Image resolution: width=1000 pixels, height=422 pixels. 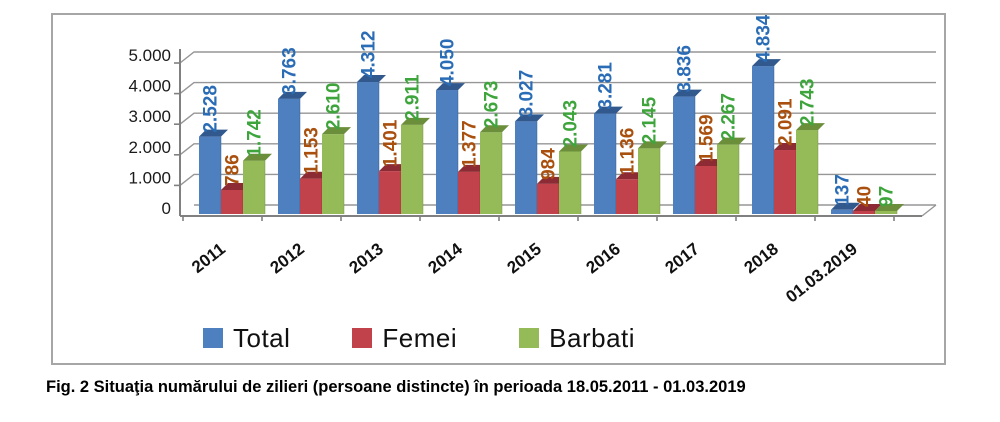 I want to click on svg-text: 2.673, so click(x=492, y=105).